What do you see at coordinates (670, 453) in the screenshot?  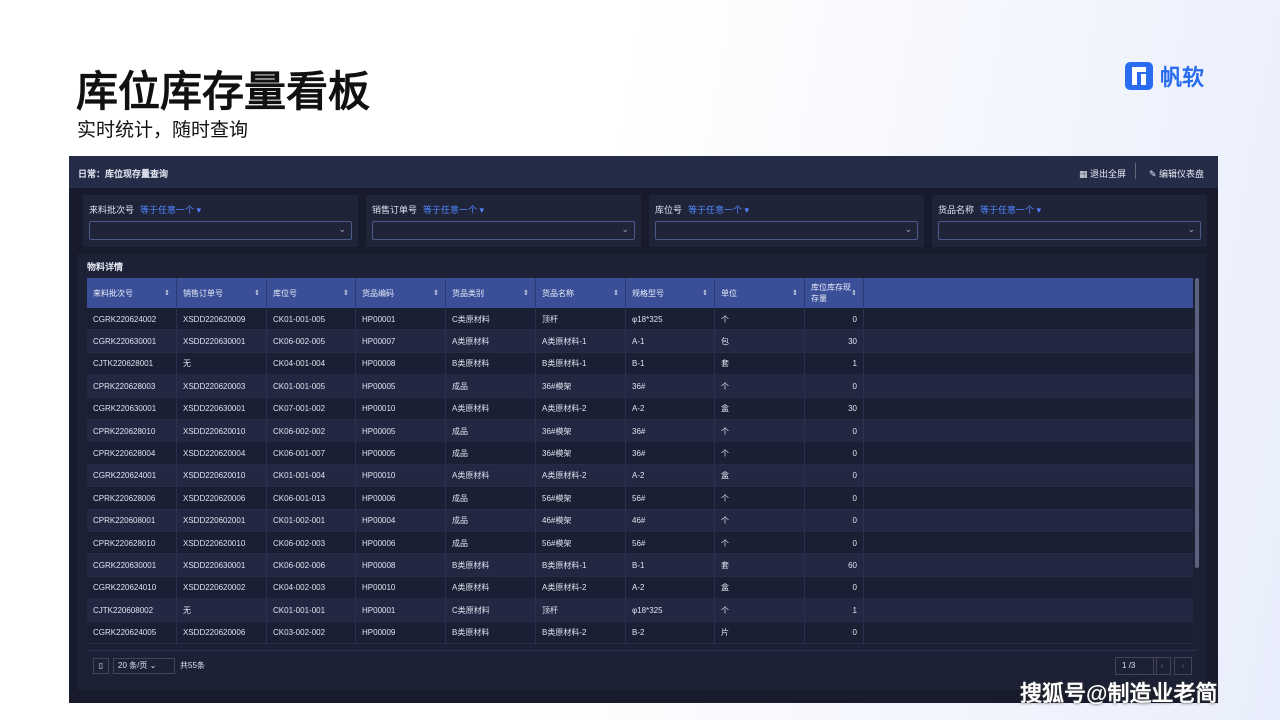 I see `table-cell: 36#` at bounding box center [670, 453].